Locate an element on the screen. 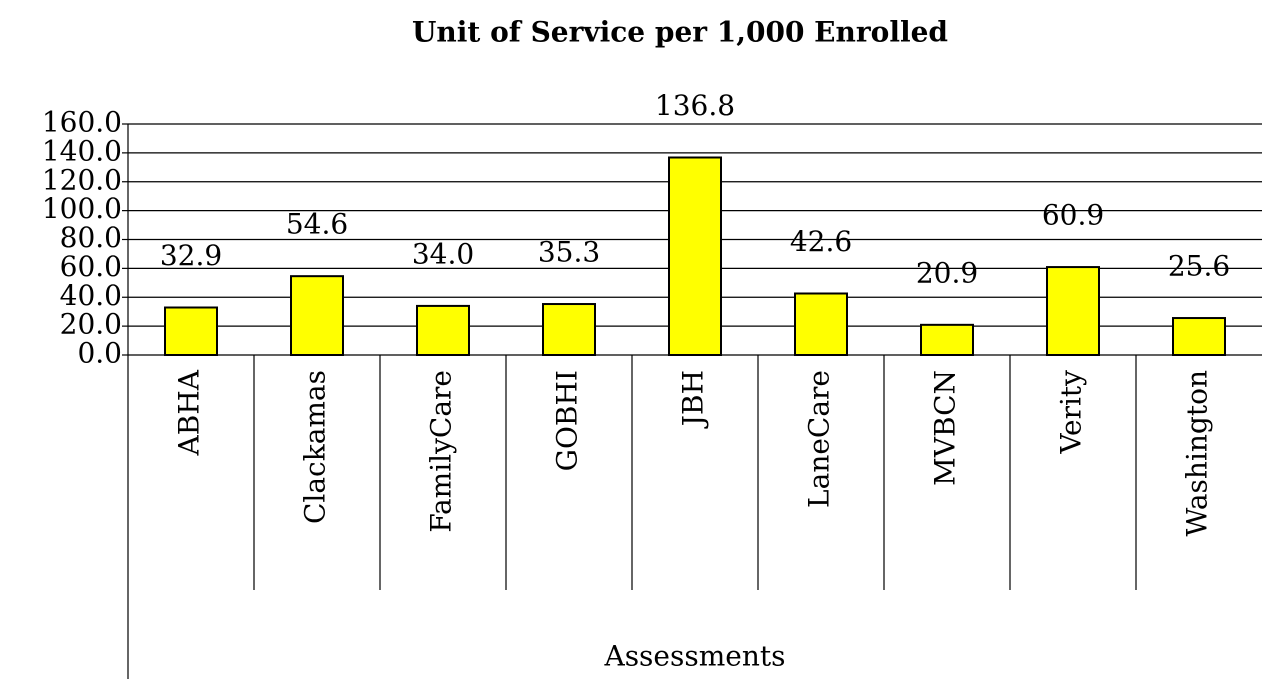  value-label: 136.8 is located at coordinates (695, 105).